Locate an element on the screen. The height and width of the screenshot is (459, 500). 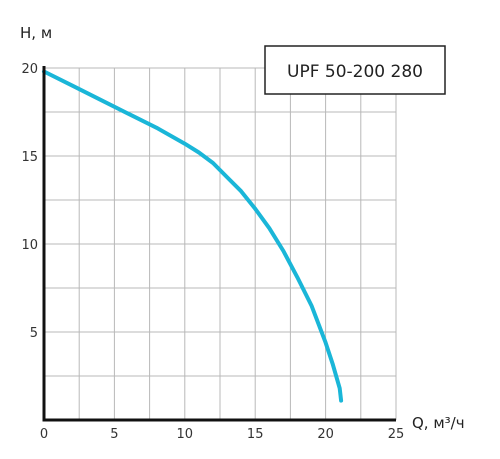
y-tick-label: 10 is located at coordinates (29, 245).